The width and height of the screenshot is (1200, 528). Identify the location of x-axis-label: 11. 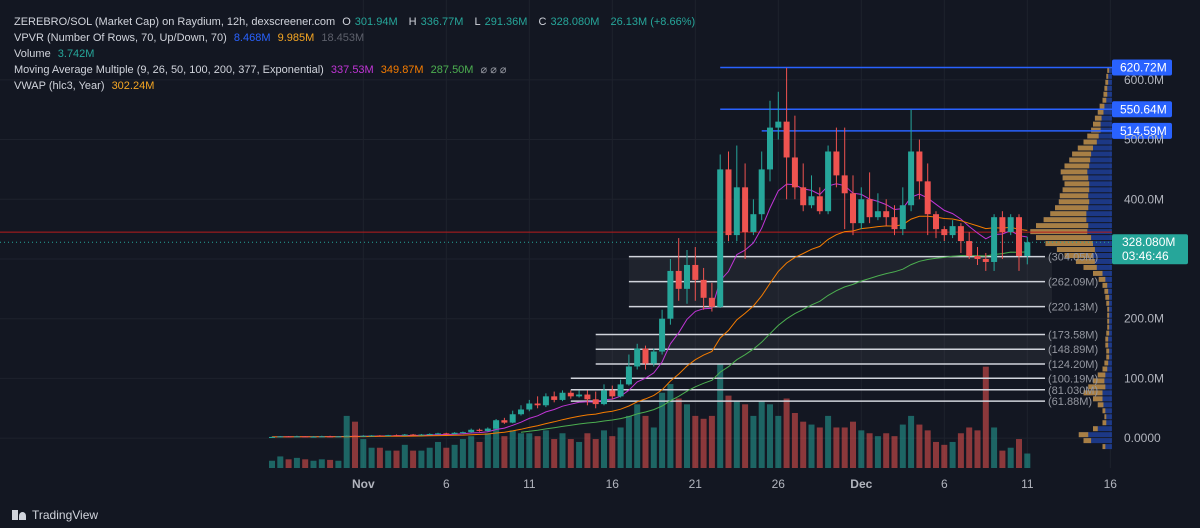
(1027, 484).